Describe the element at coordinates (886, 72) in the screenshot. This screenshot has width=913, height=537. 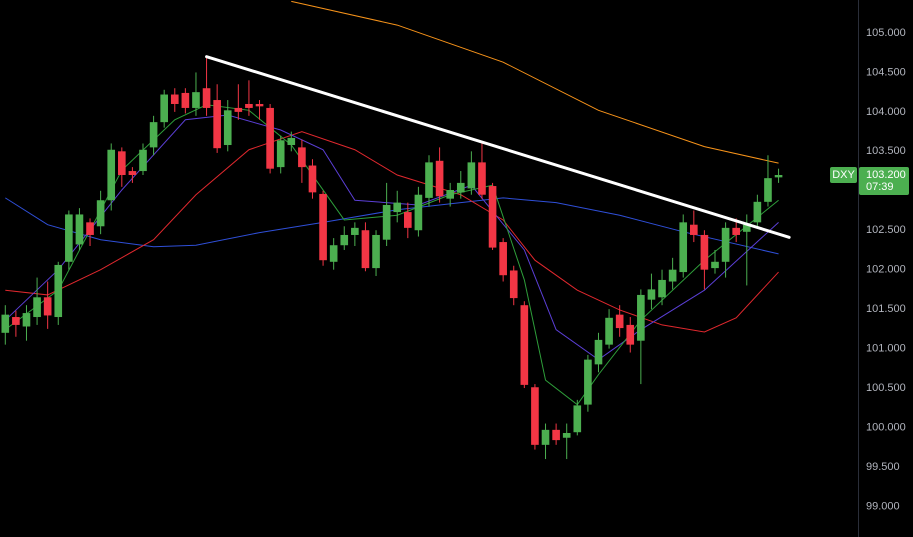
I see `y-tick-label: 104.500` at that location.